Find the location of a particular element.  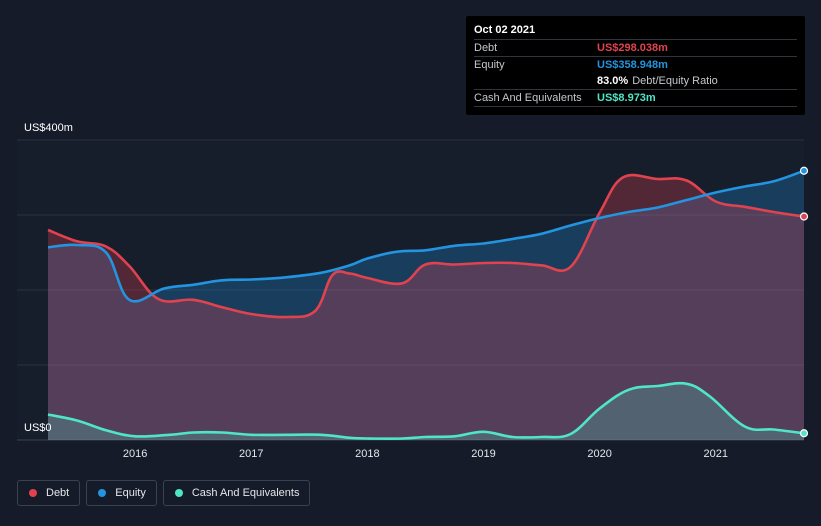

legend-label: Cash And Equivalents is located at coordinates (245, 493).